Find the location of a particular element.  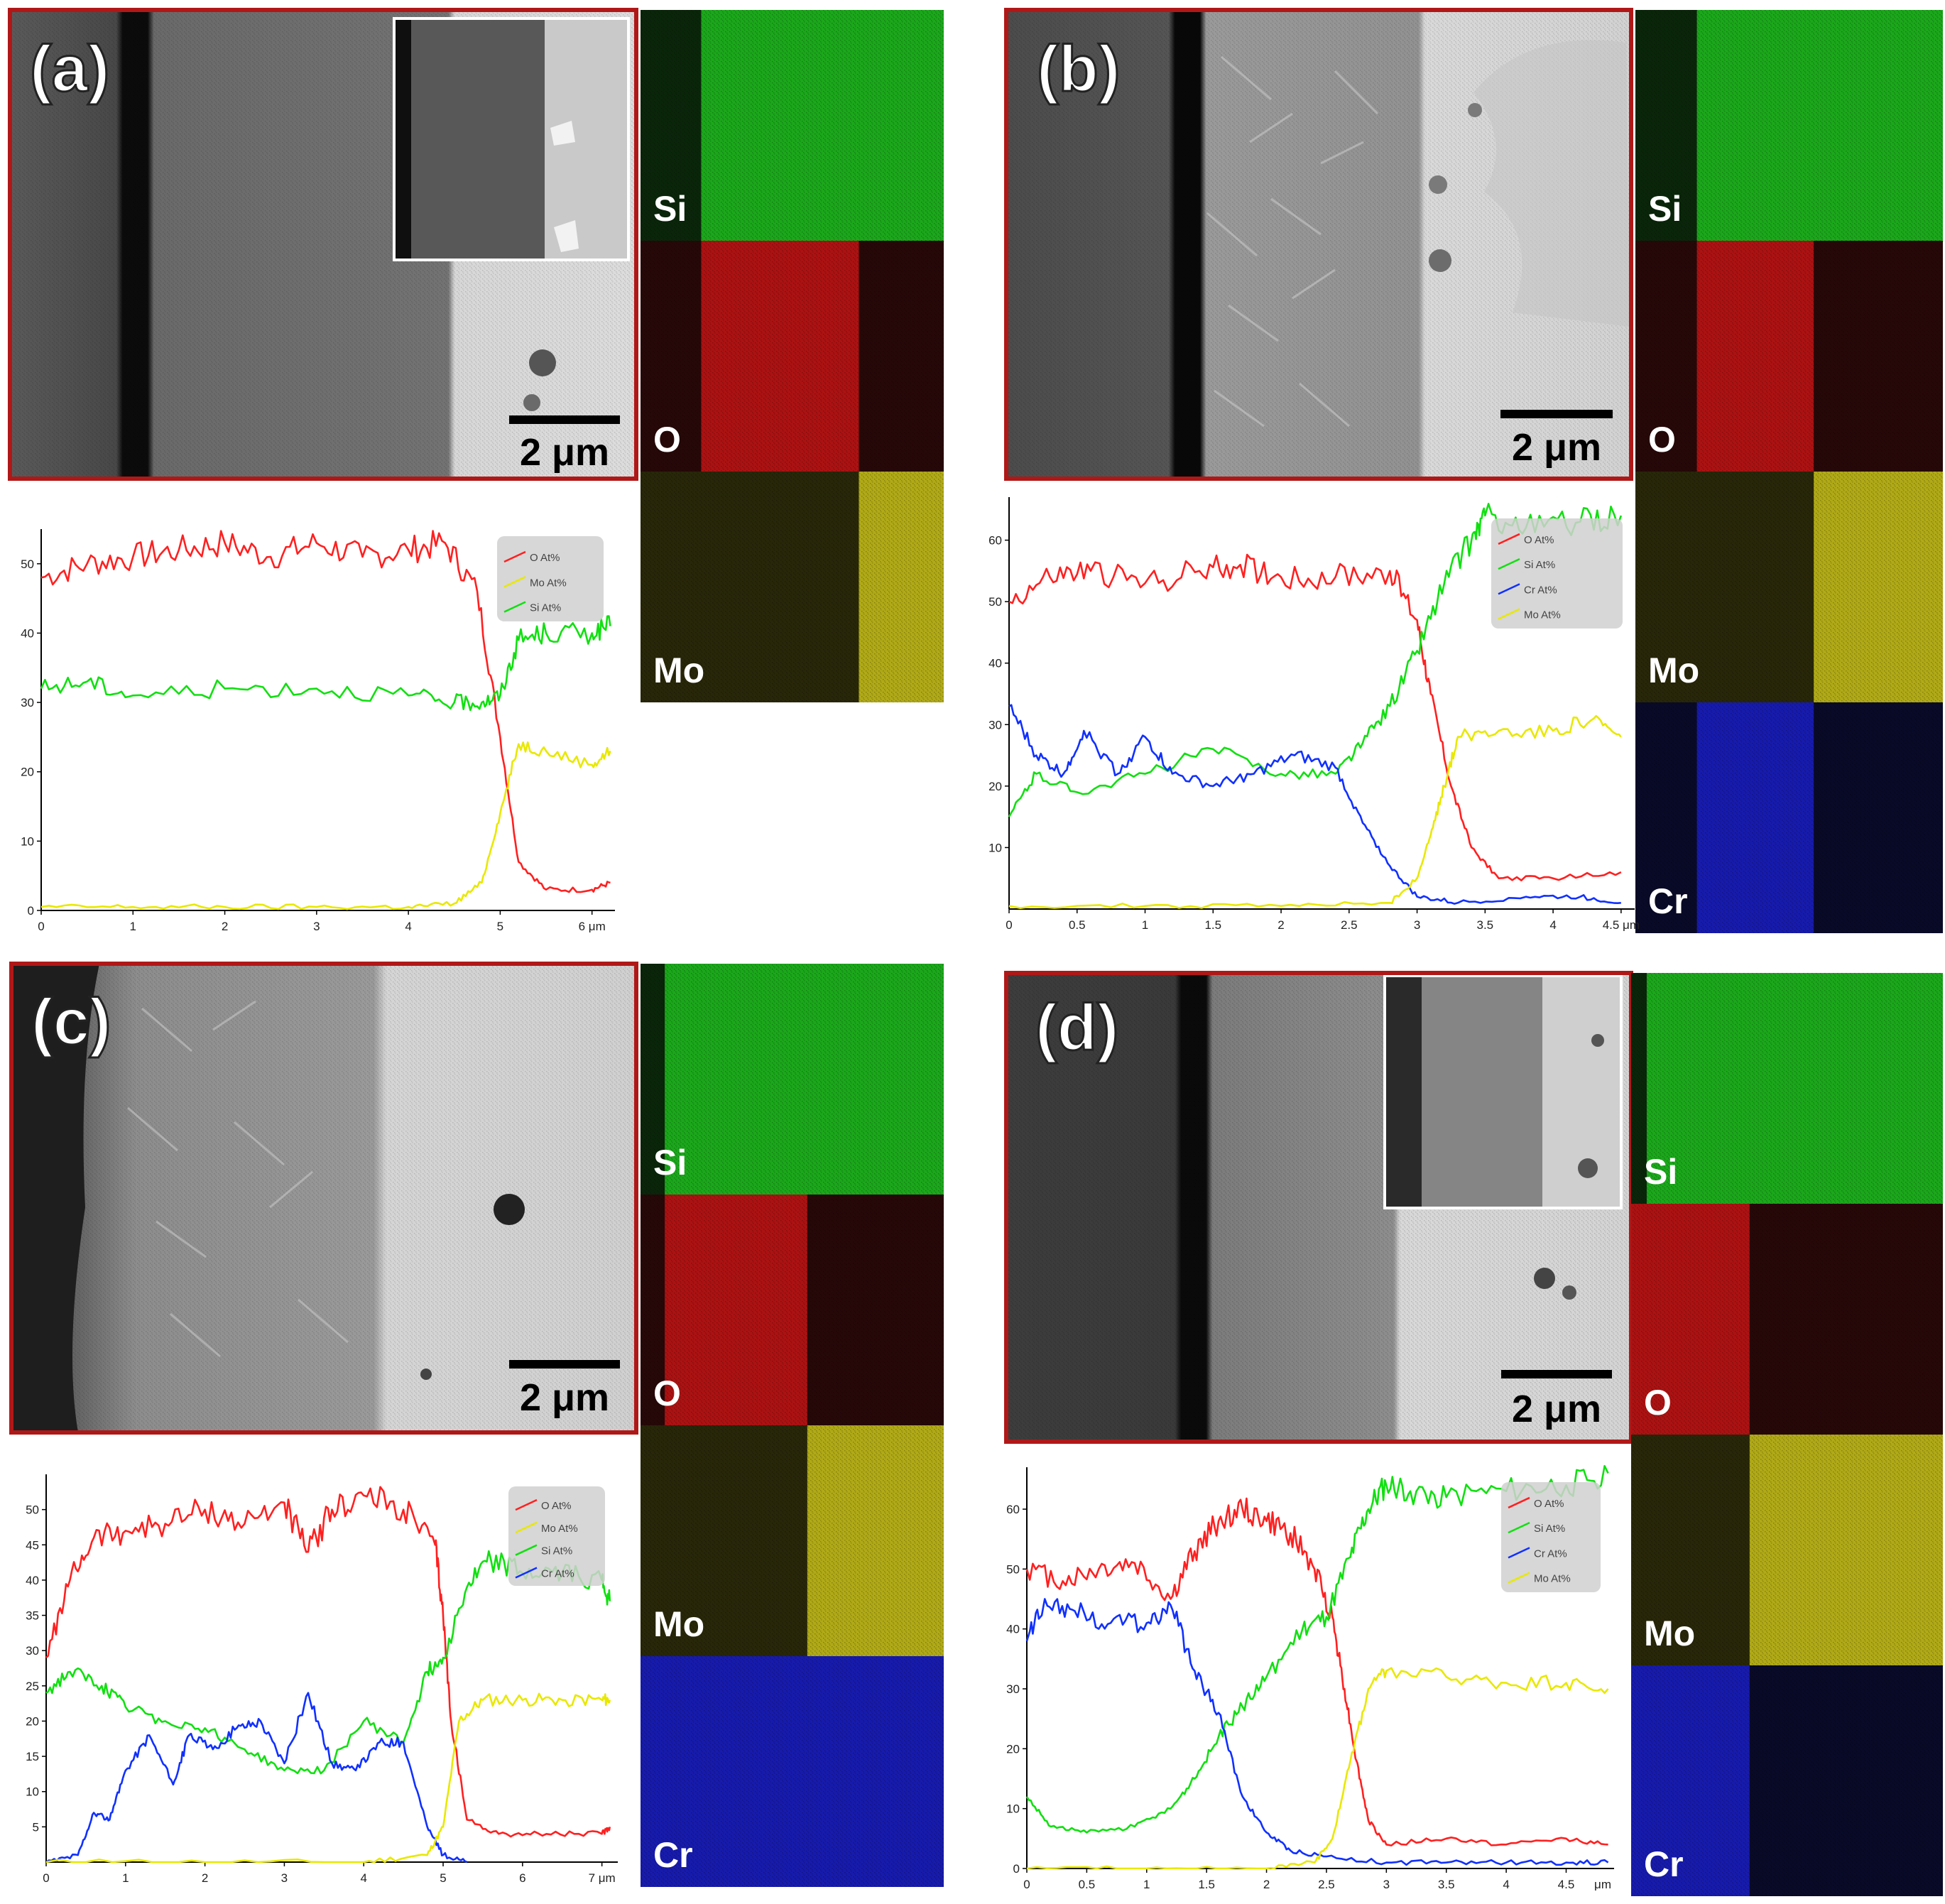

y-tick-label: 30 is located at coordinates (1013, 1689).